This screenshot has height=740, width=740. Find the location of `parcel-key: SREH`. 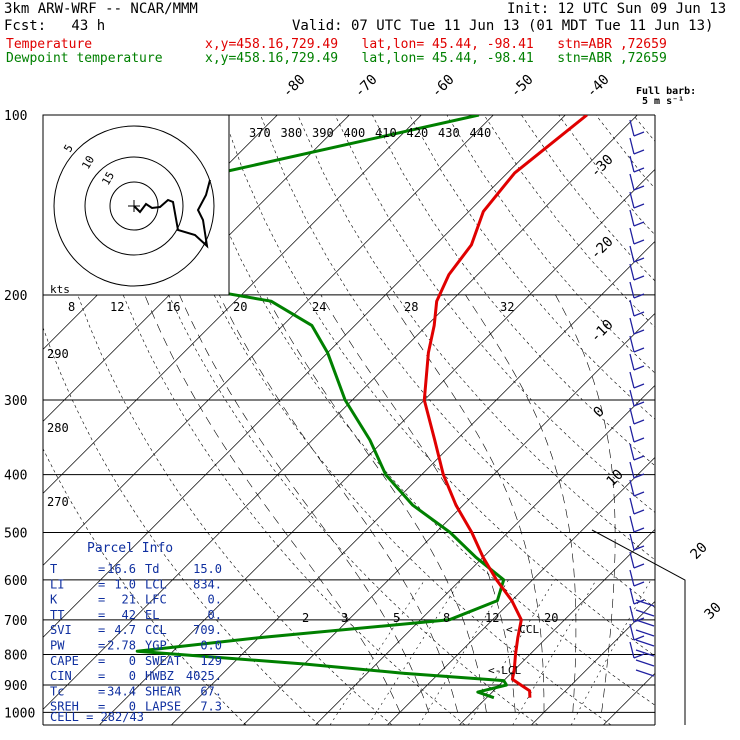

parcel-key: SREH is located at coordinates (64, 707).